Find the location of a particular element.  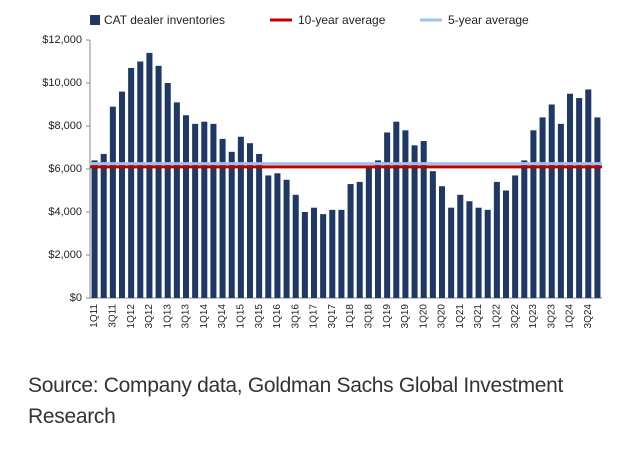

y-tick-label: $2,000 is located at coordinates (65, 255).